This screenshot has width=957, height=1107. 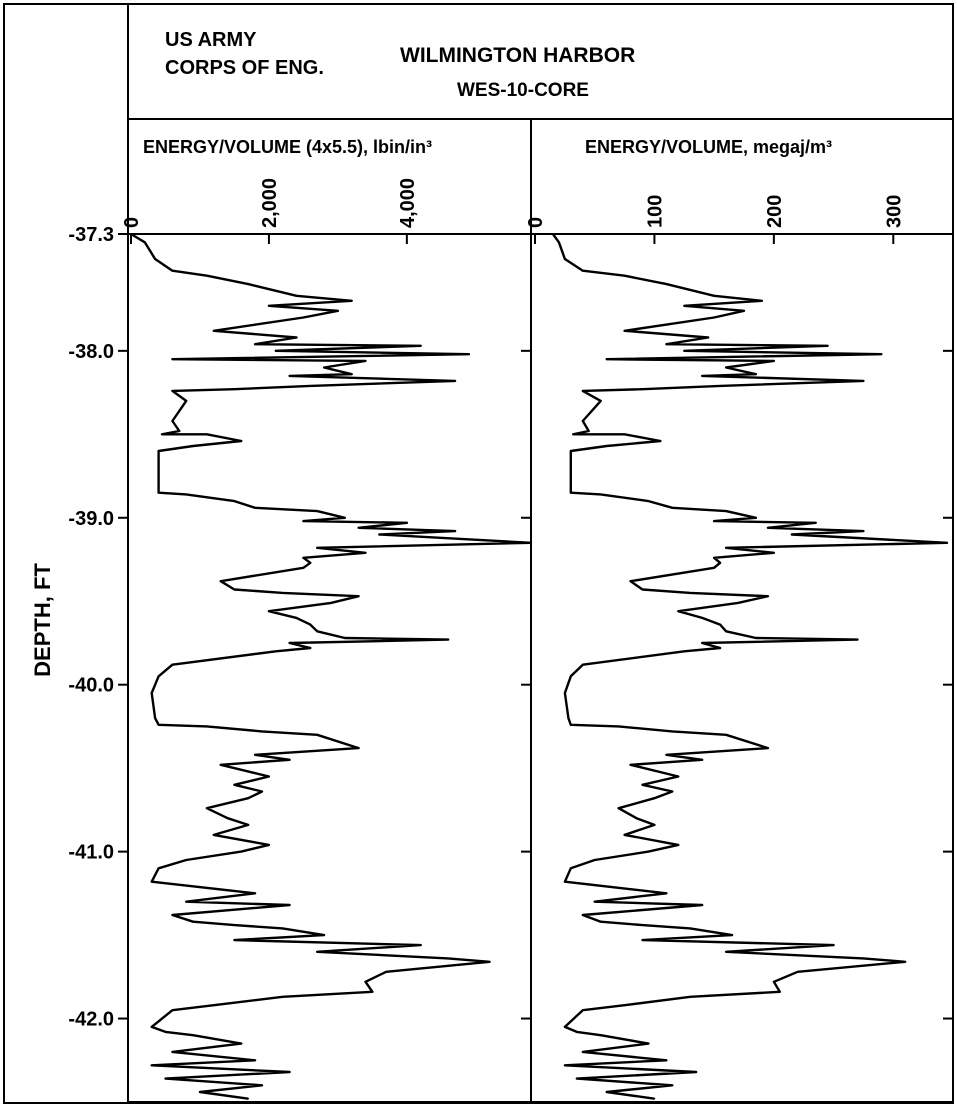 I want to click on left-panel-axis-title: ENERGY/VOLUME (4x5.5), lbin/in³, so click(x=287, y=147).